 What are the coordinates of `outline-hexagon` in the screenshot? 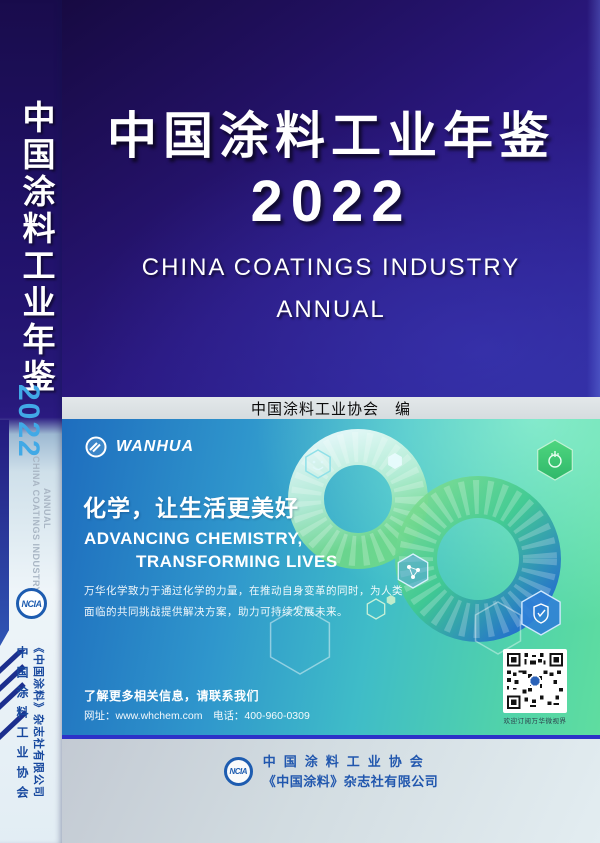 It's located at (376, 609).